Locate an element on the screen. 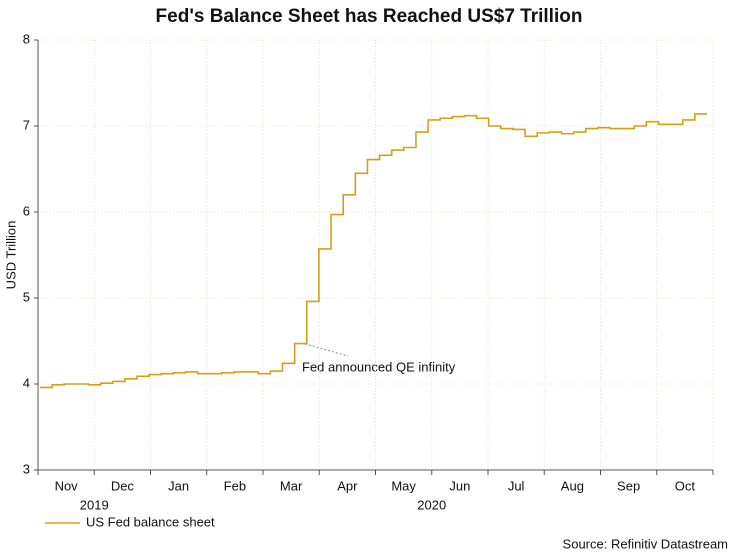 The width and height of the screenshot is (738, 553). x-tick-label: Aug is located at coordinates (572, 485).